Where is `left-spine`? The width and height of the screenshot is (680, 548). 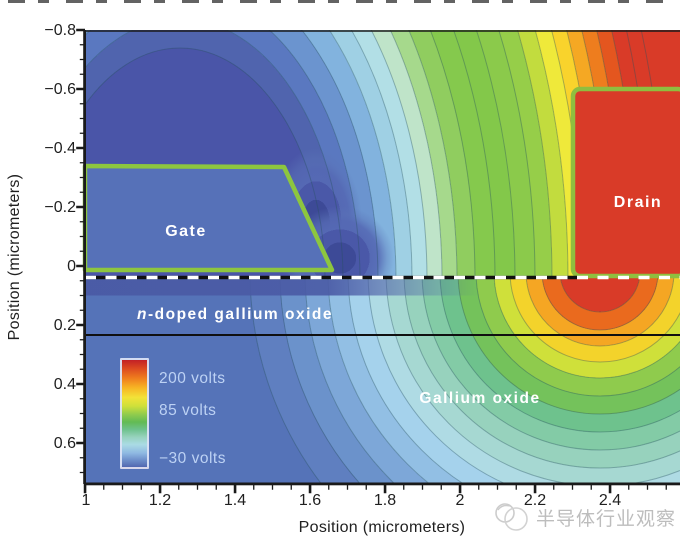
left-spine is located at coordinates (84, 257).